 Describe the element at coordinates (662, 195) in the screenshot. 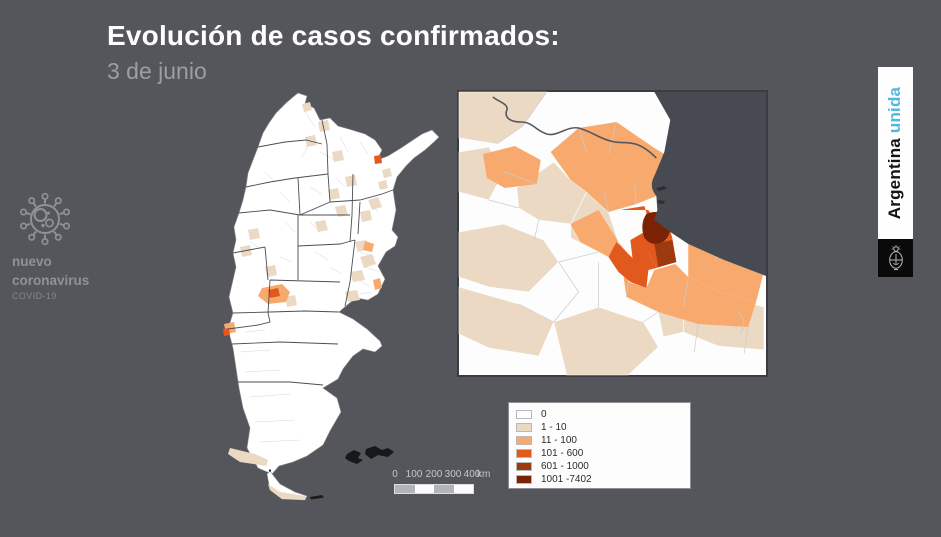

I see `delta-islands` at that location.